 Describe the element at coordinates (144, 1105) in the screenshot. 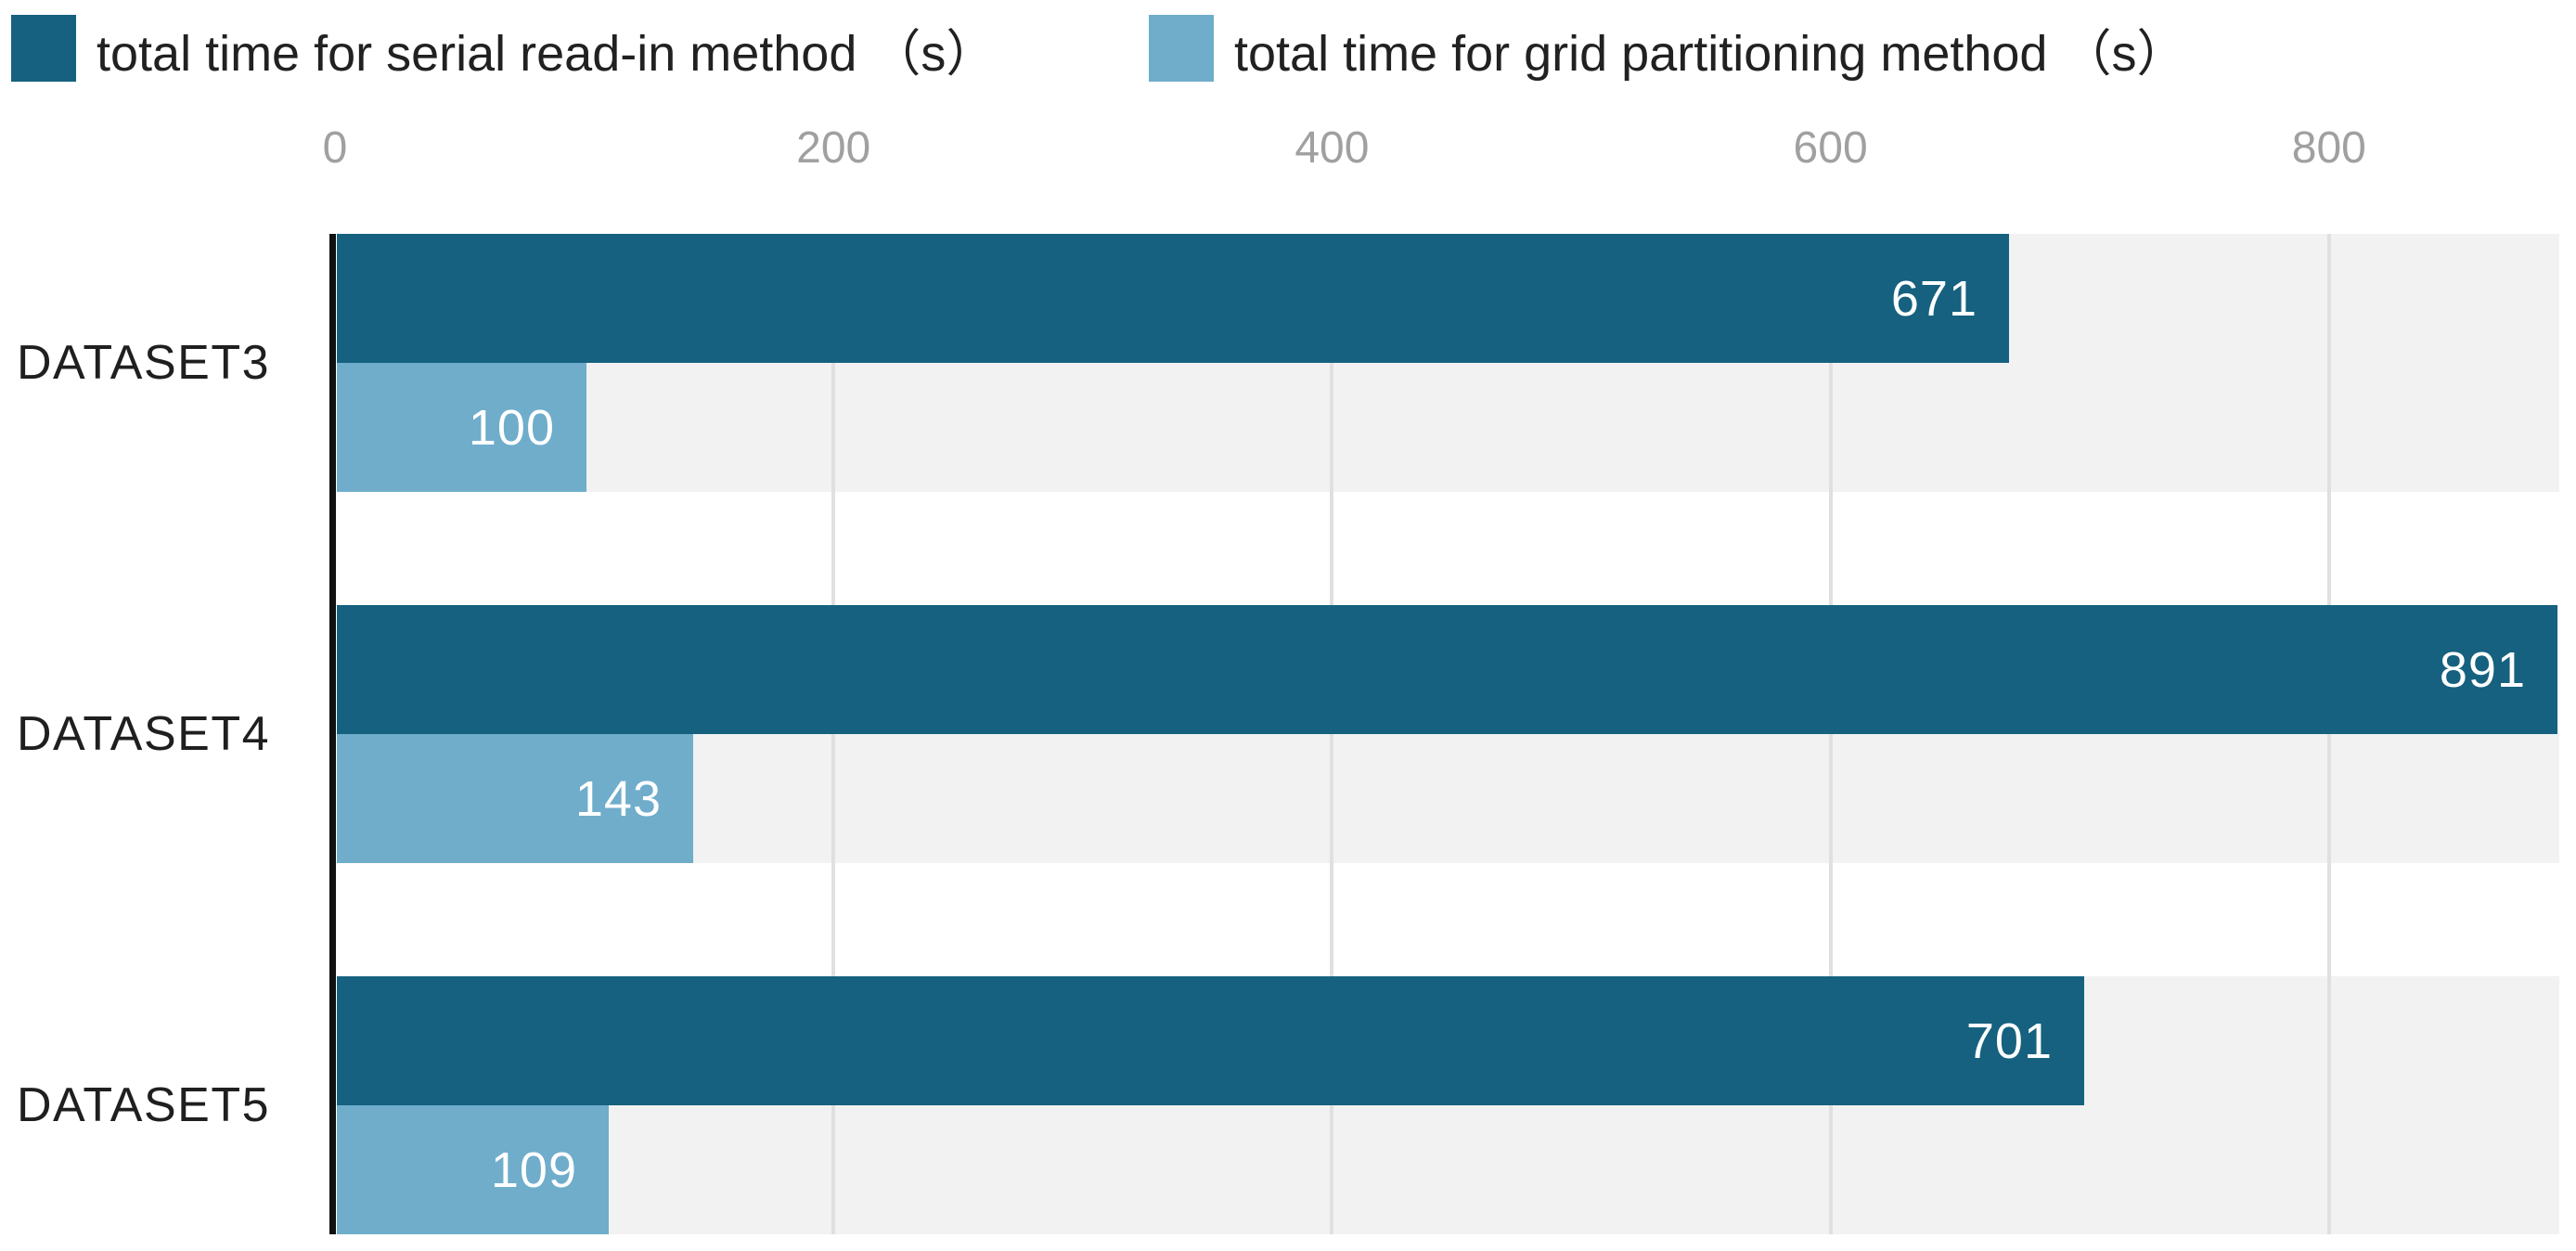

I see `category-label-dataset5: DATASET5` at that location.